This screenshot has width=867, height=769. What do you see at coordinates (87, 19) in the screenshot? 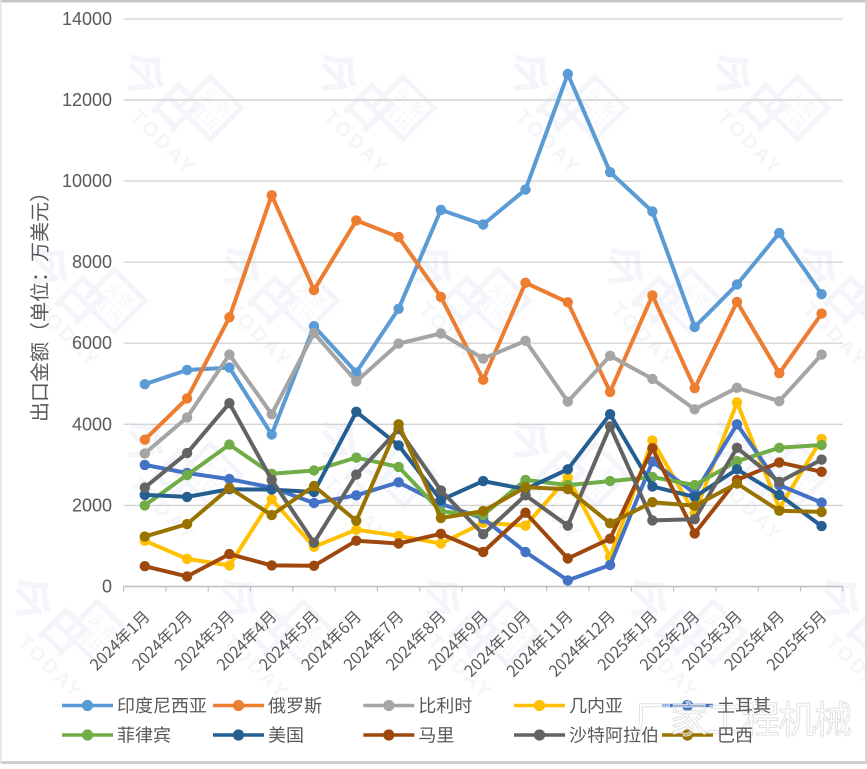
I see `svg-text: 14000` at bounding box center [87, 19].